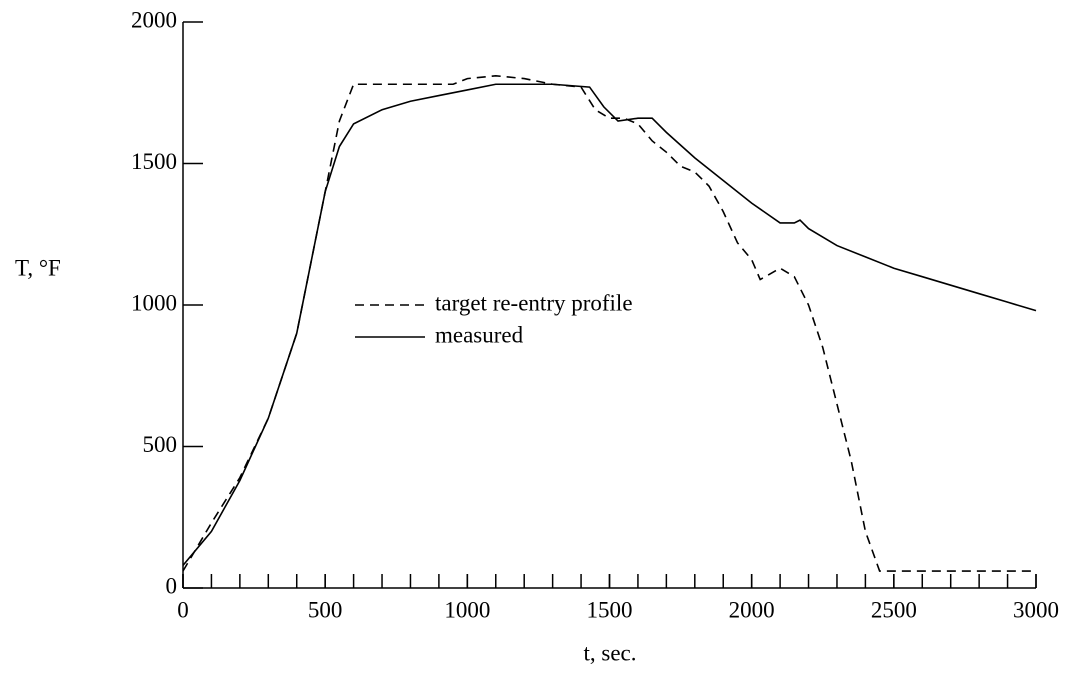 The image size is (1073, 685). Describe the element at coordinates (479, 334) in the screenshot. I see `legend-label: measured` at that location.